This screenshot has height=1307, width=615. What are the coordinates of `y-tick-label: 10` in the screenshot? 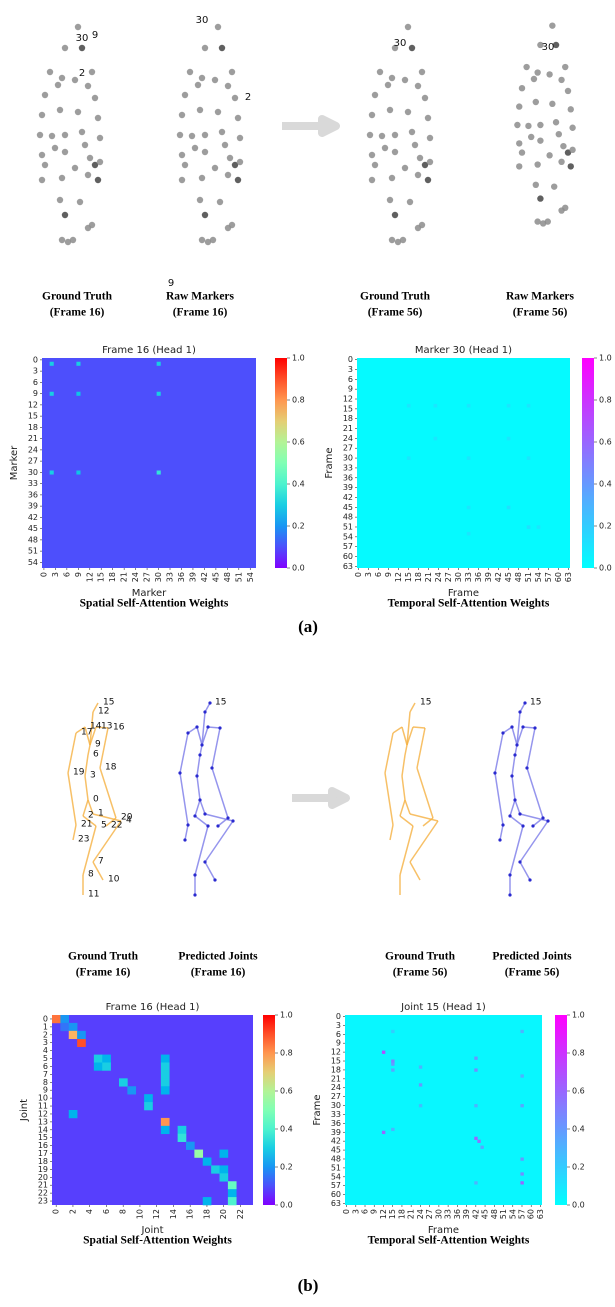 It's located at (43, 1098).